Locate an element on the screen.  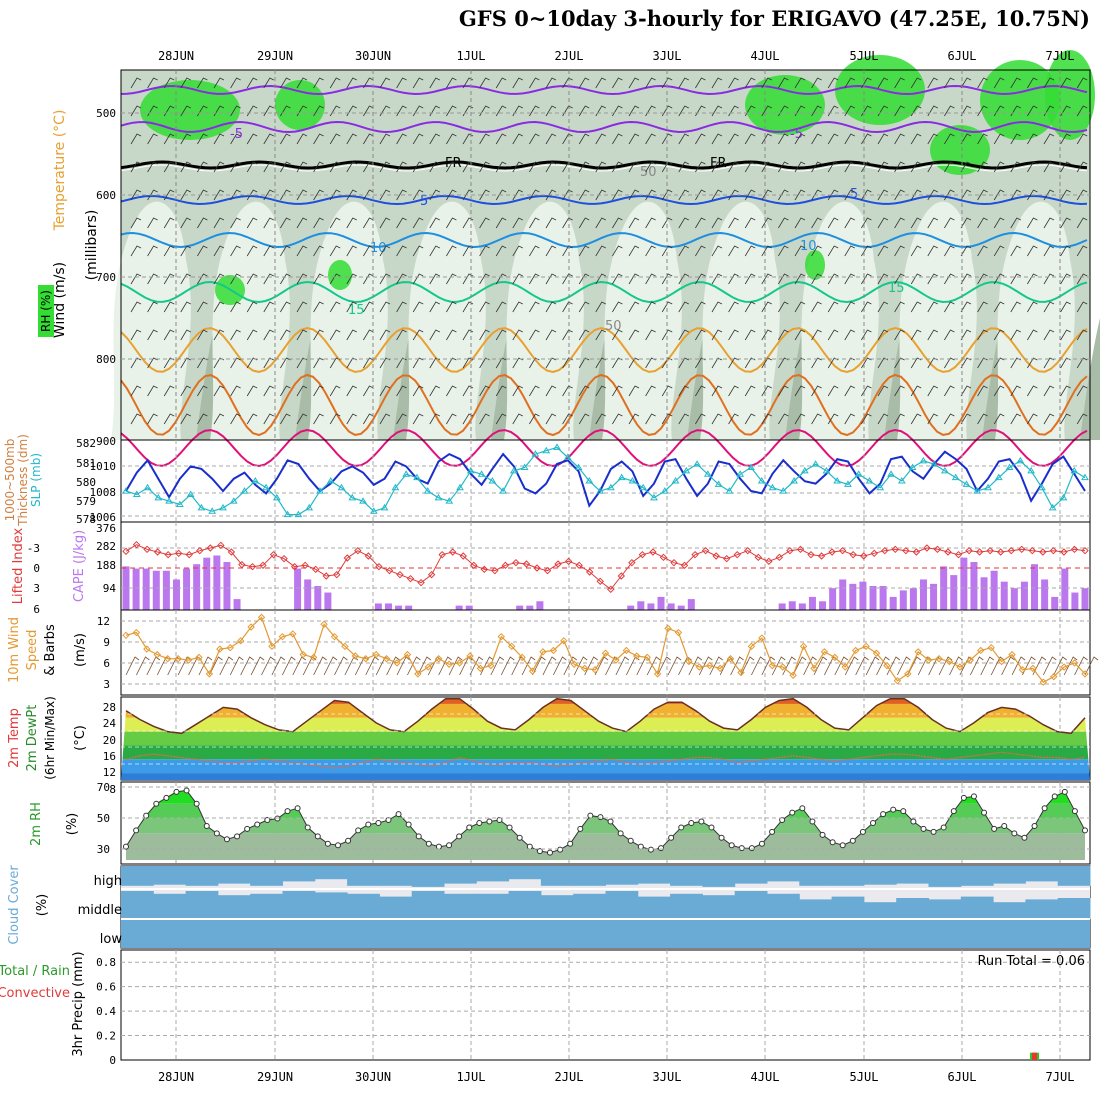
precip-frame is located at coordinates (605, 1005).